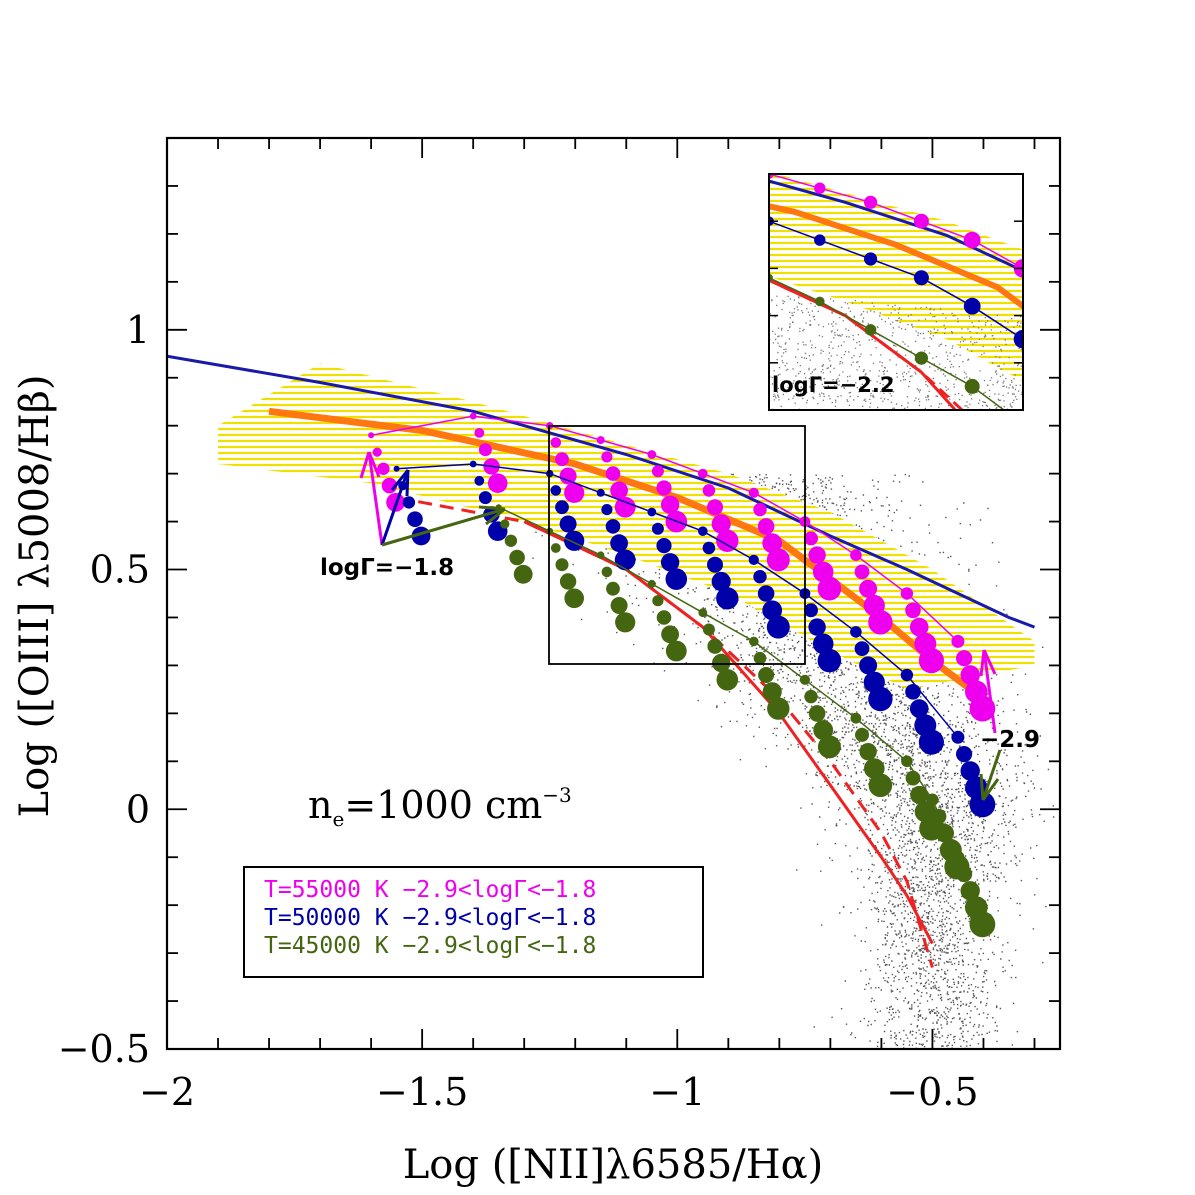  I want to click on legend-item-45000: T=45000 K −2.9<logΓ<−1.8, so click(430, 946).